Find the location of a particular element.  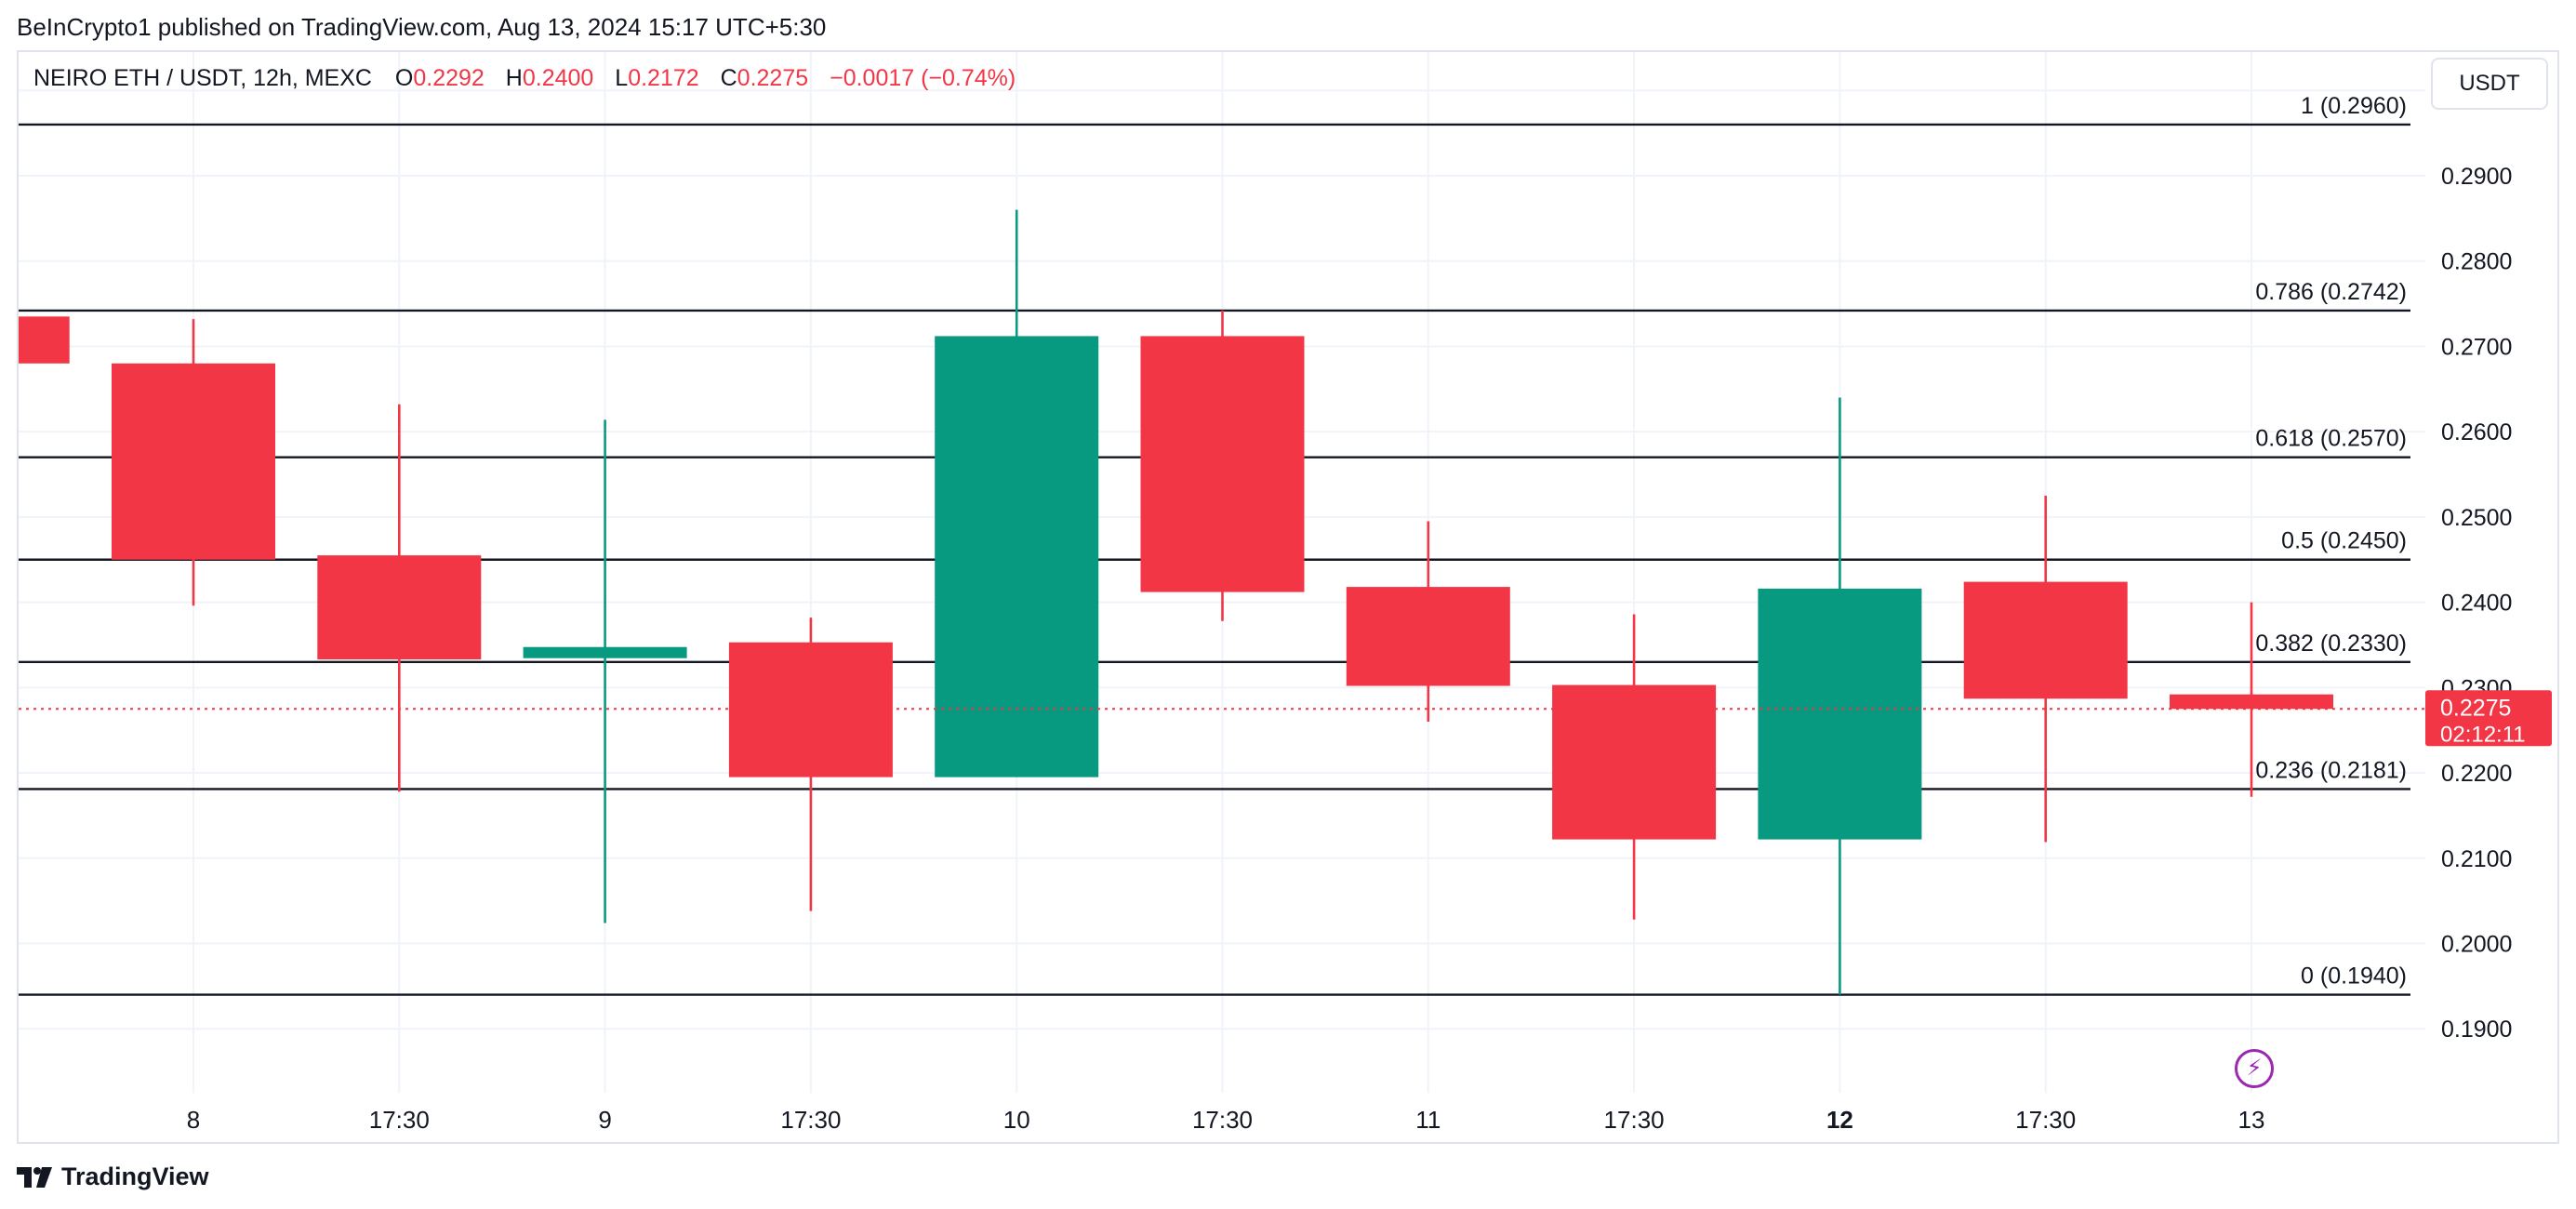

fib-level-label: 1 (0.2960) is located at coordinates (2354, 106).